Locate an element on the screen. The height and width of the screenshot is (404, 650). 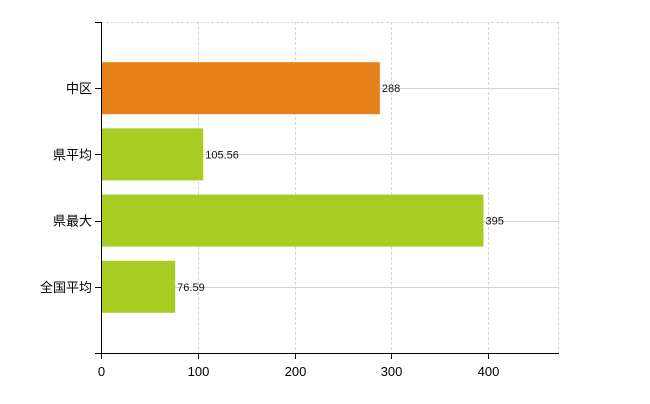
data-label-0: 288 is located at coordinates (391, 89).